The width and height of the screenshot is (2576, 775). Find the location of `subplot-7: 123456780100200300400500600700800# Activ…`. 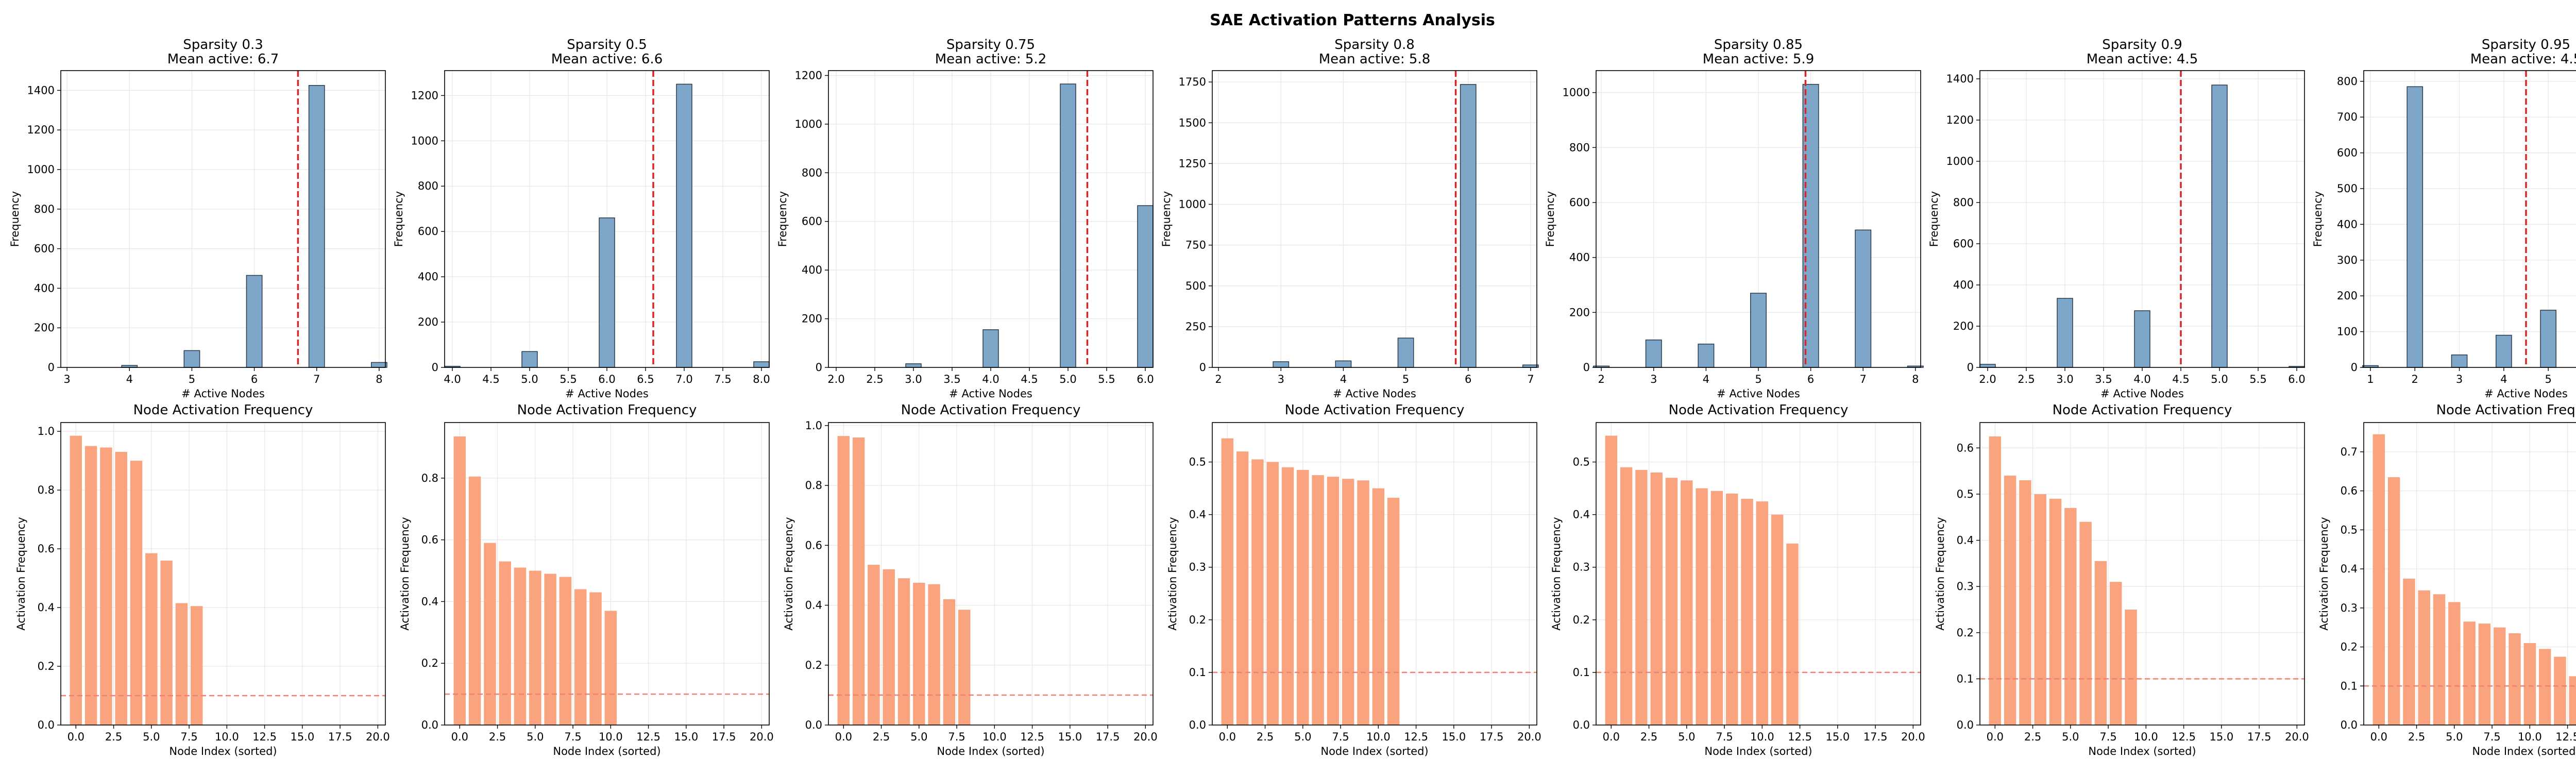

subplot-7: 123456780100200300400500600700800# Activ… is located at coordinates (2444, 219).